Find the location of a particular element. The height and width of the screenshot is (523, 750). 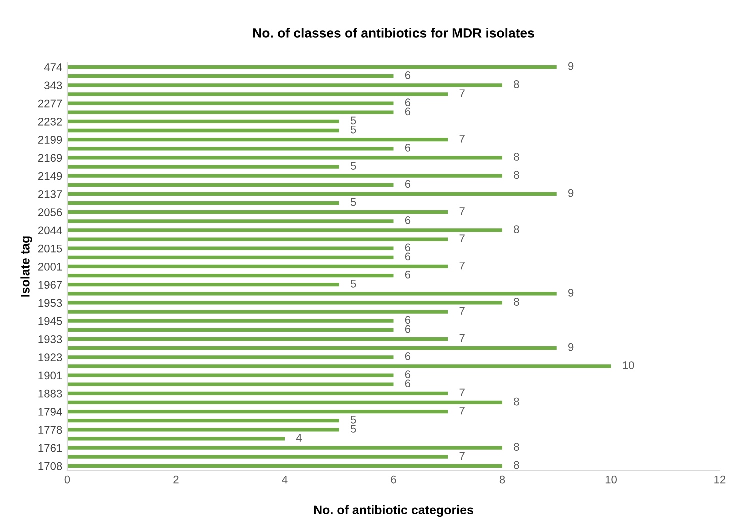

y-tick-label: 2149 is located at coordinates (50, 176).